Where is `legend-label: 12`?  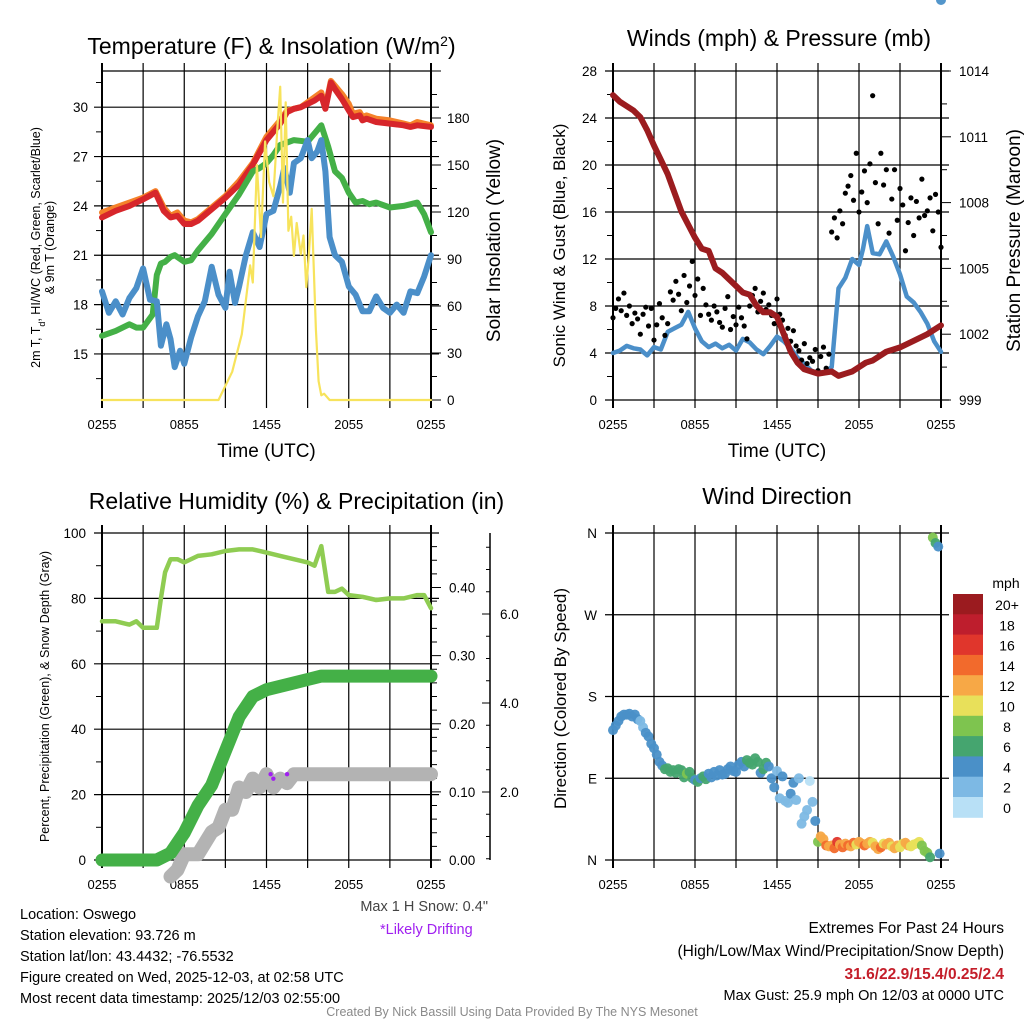
legend-label: 12 is located at coordinates (1007, 686).